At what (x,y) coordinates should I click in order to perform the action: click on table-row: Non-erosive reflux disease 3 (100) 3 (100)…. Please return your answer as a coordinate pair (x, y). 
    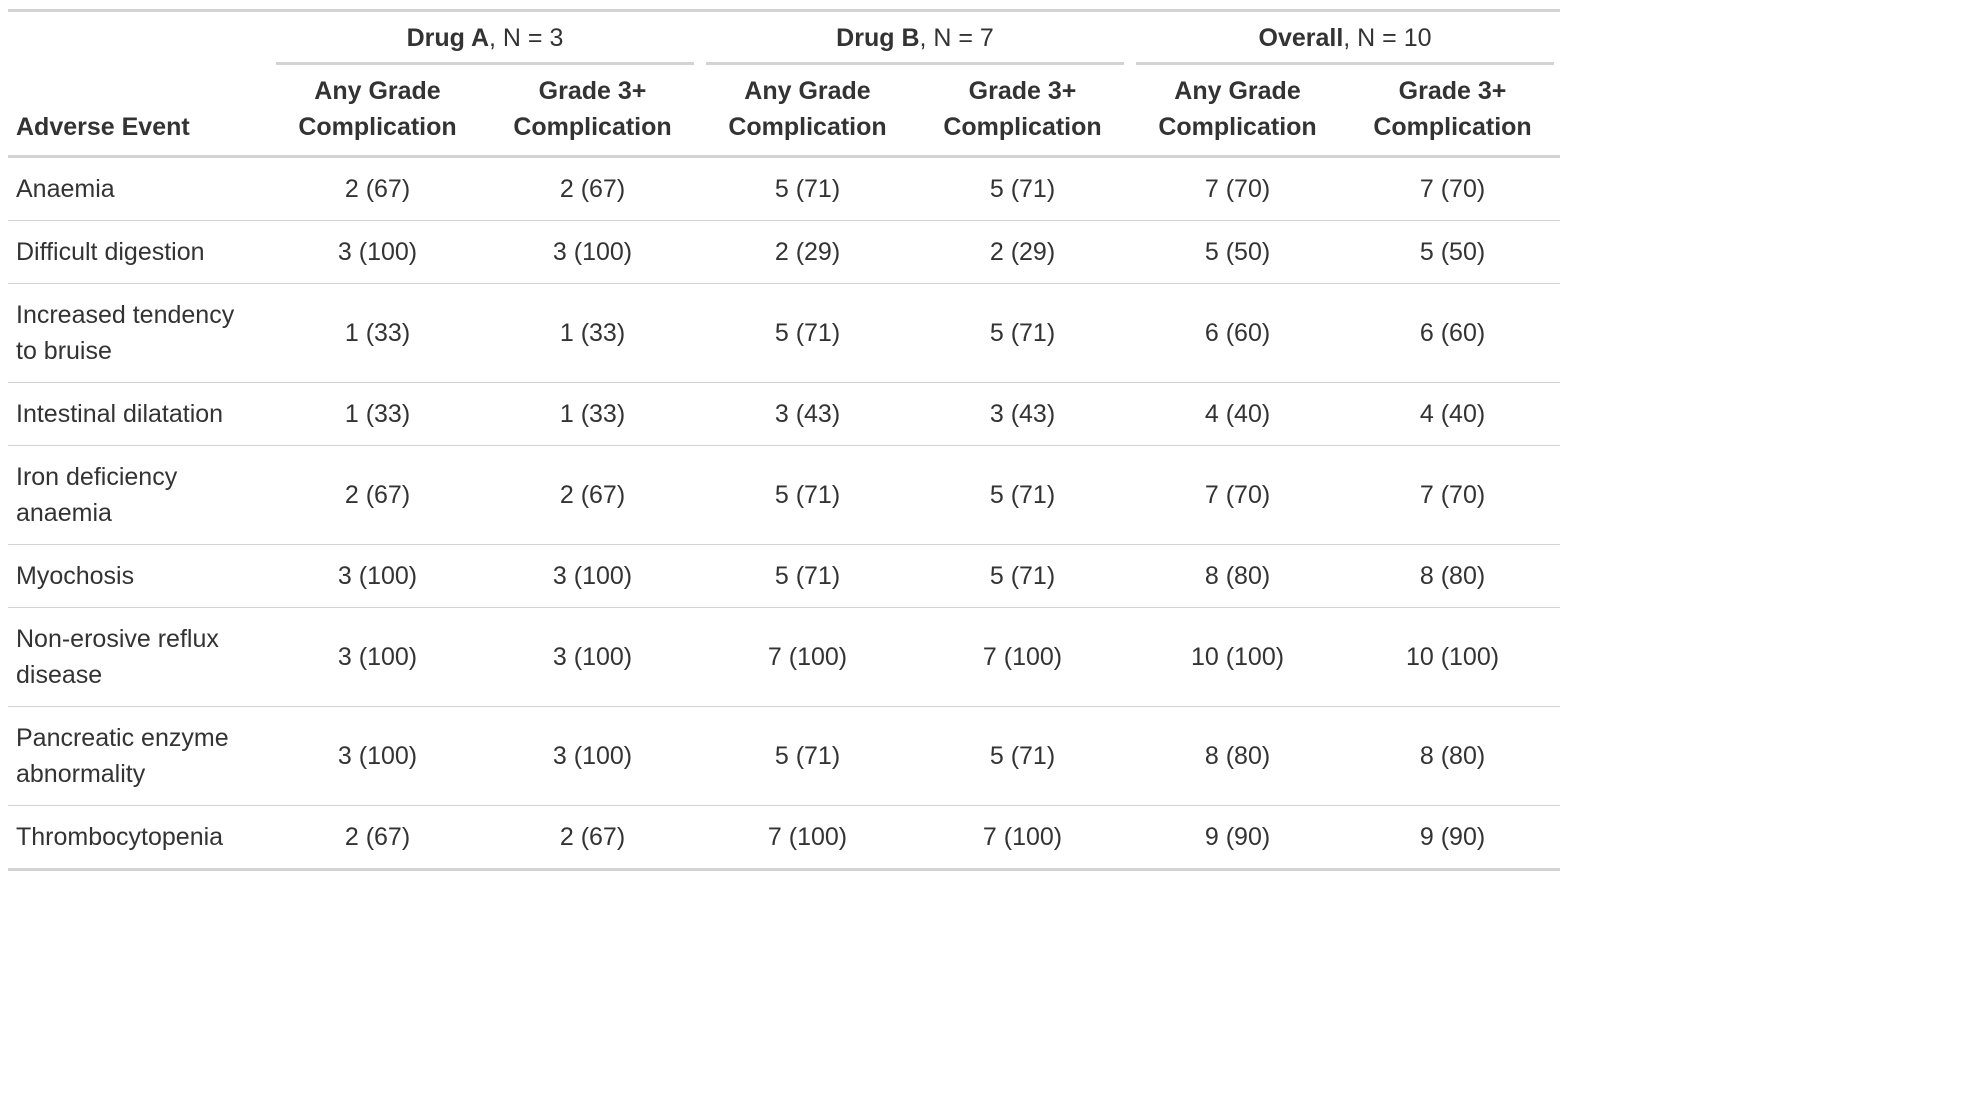
    Looking at the image, I should click on (784, 657).